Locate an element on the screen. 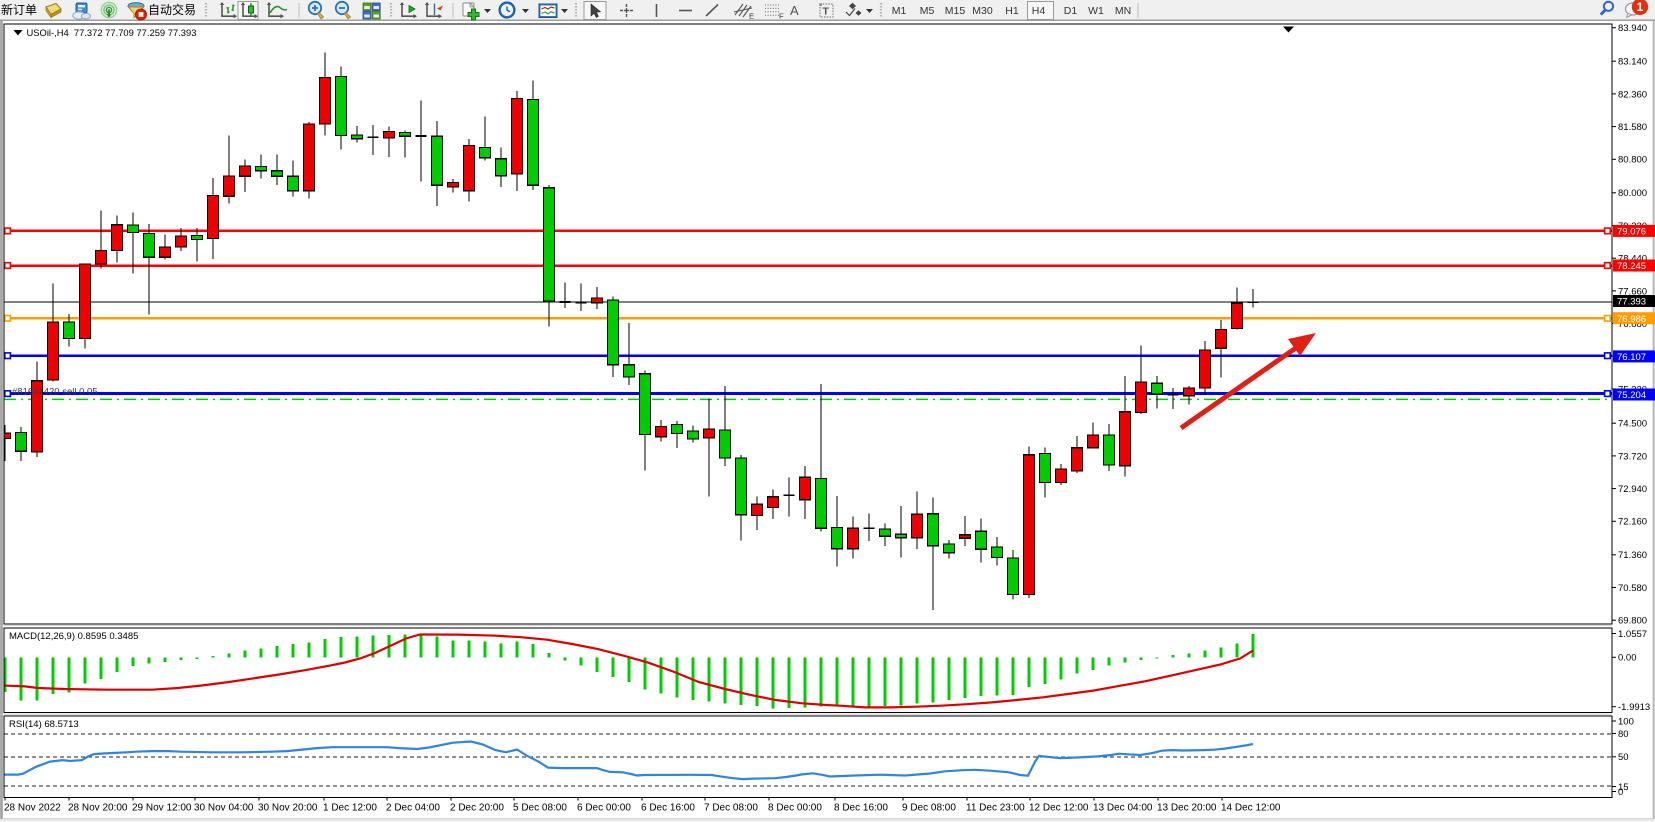 The image size is (1655, 822). svg-text: M15 is located at coordinates (955, 11).